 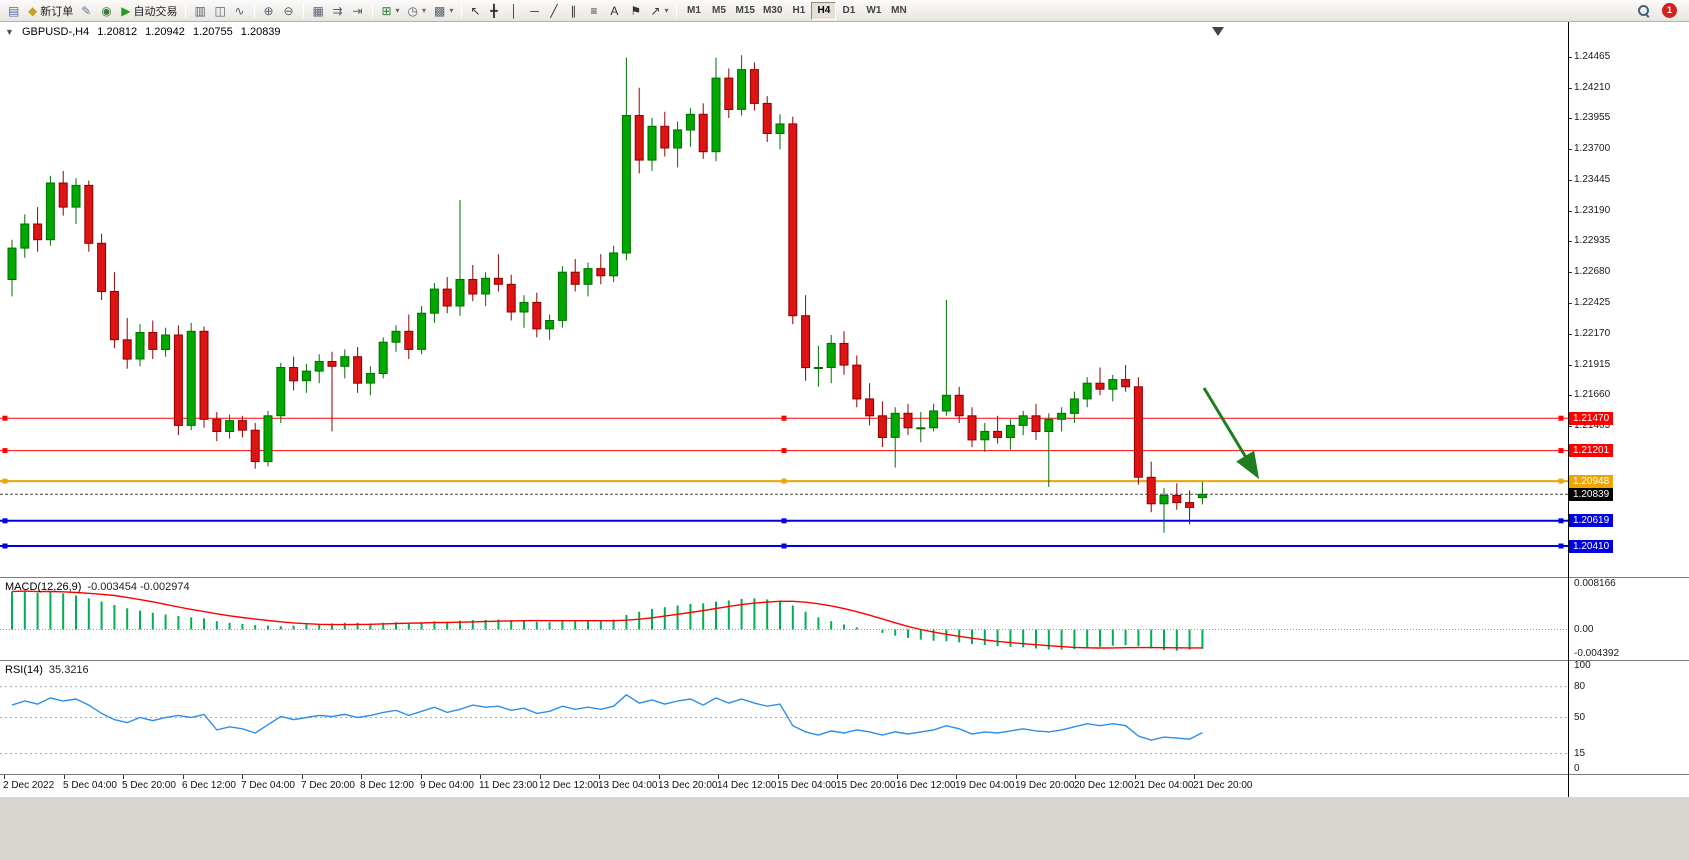 What do you see at coordinates (24, 670) in the screenshot?
I see `rsi-name: RSI(14)` at bounding box center [24, 670].